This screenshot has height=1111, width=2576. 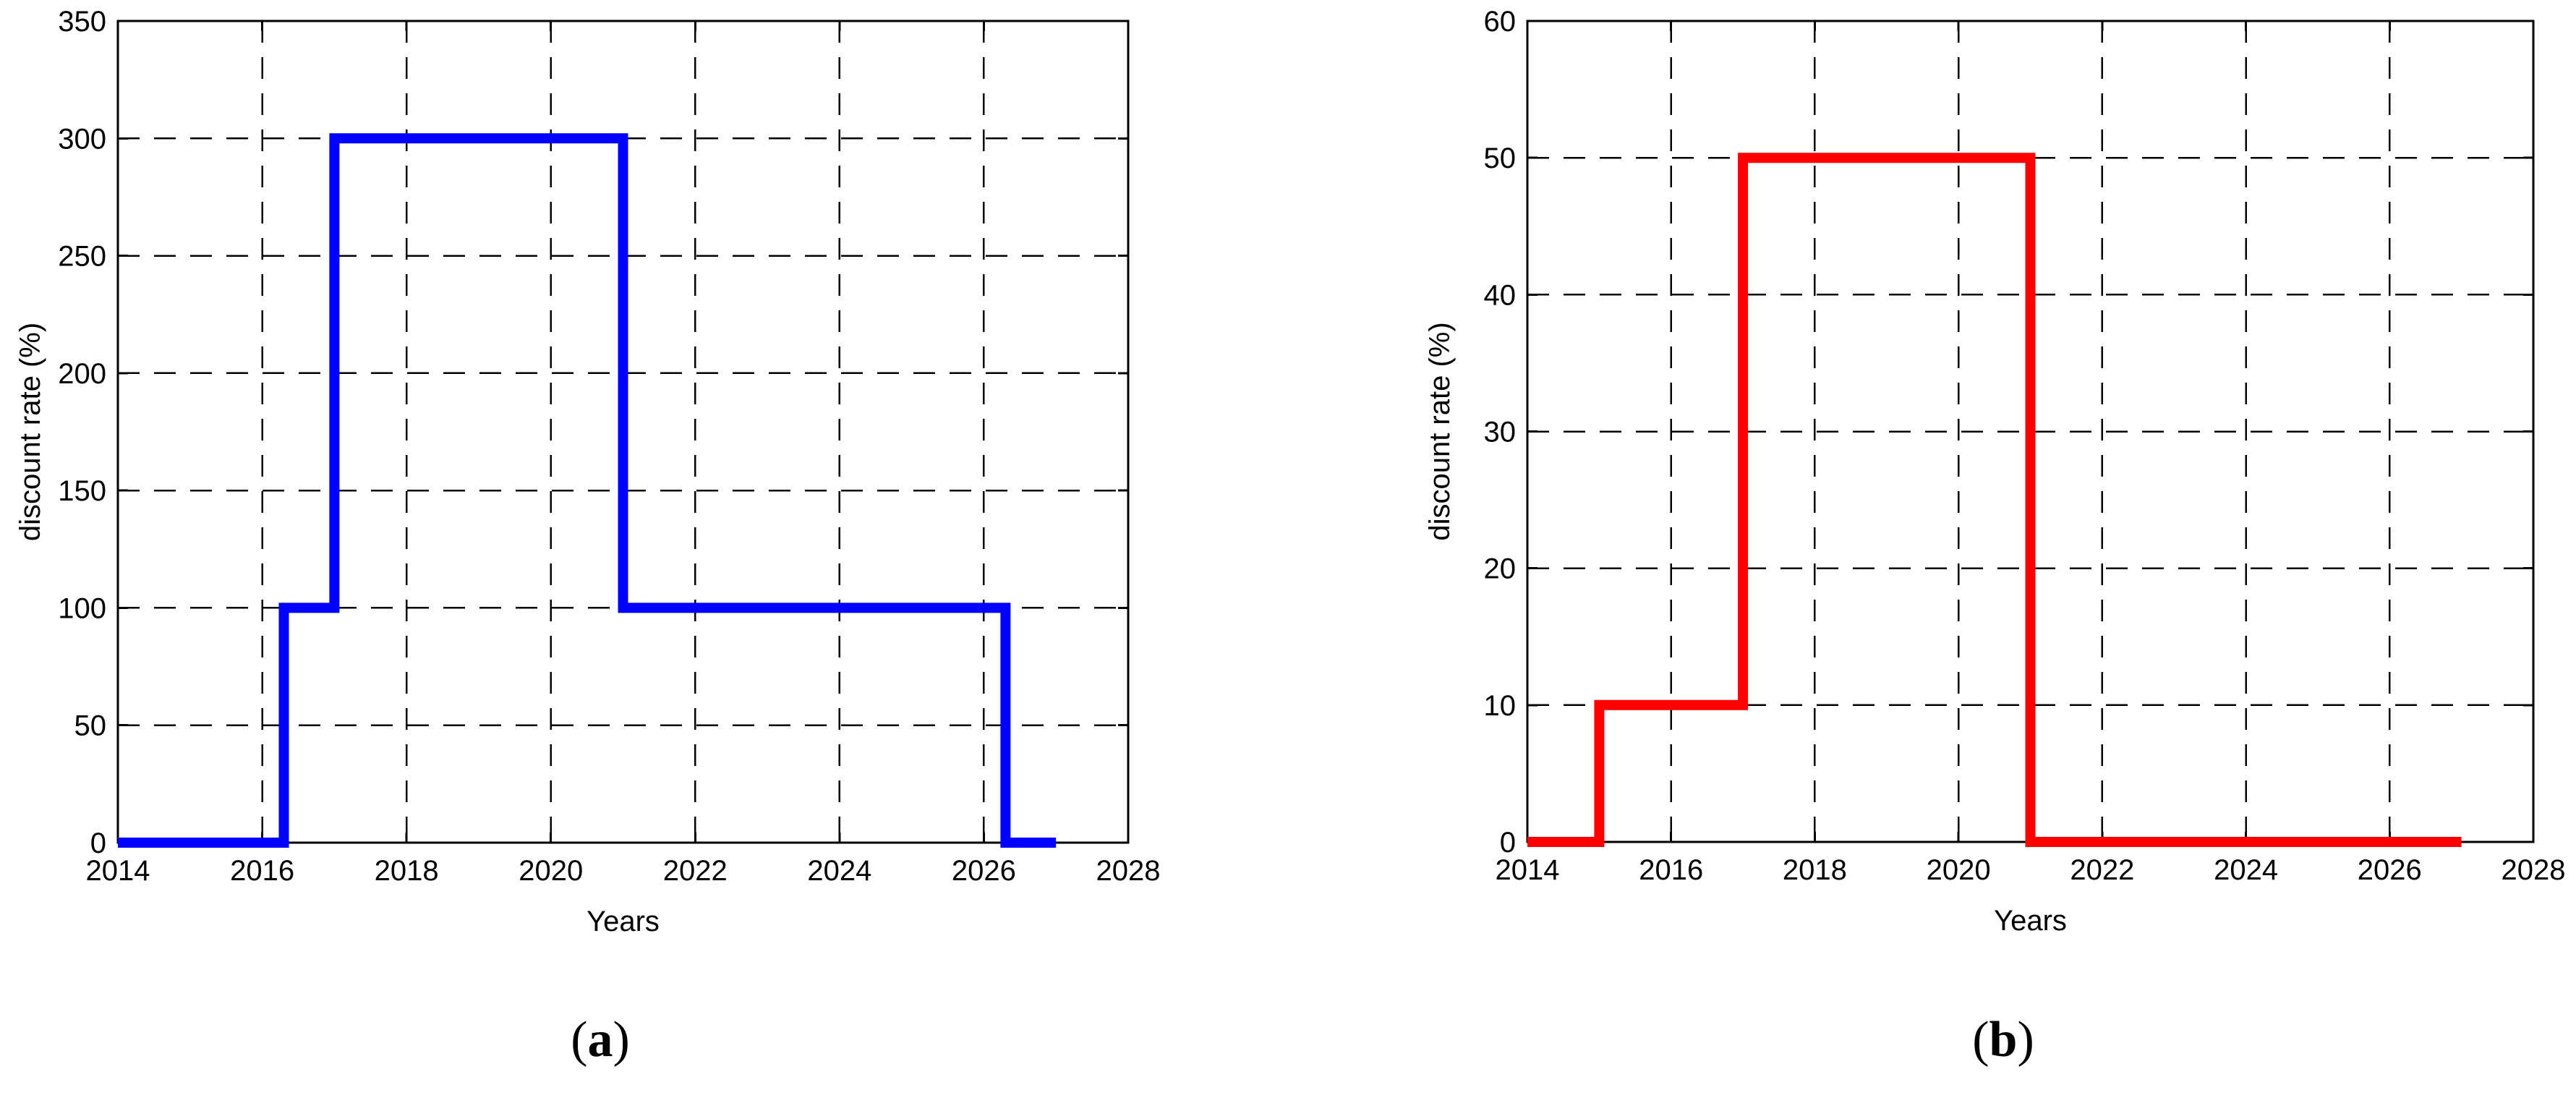 What do you see at coordinates (82, 139) in the screenshot?
I see `y-tick-label-a: 300` at bounding box center [82, 139].